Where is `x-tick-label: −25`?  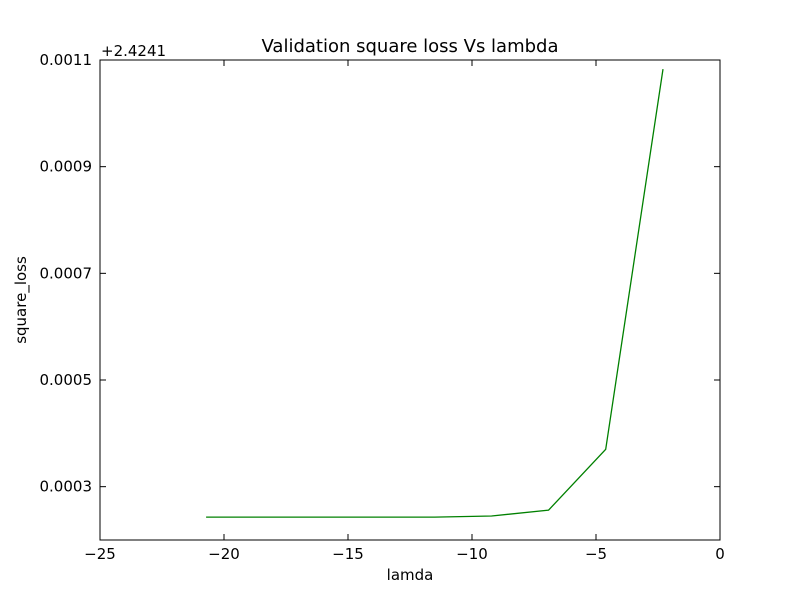
x-tick-label: −25 is located at coordinates (100, 554).